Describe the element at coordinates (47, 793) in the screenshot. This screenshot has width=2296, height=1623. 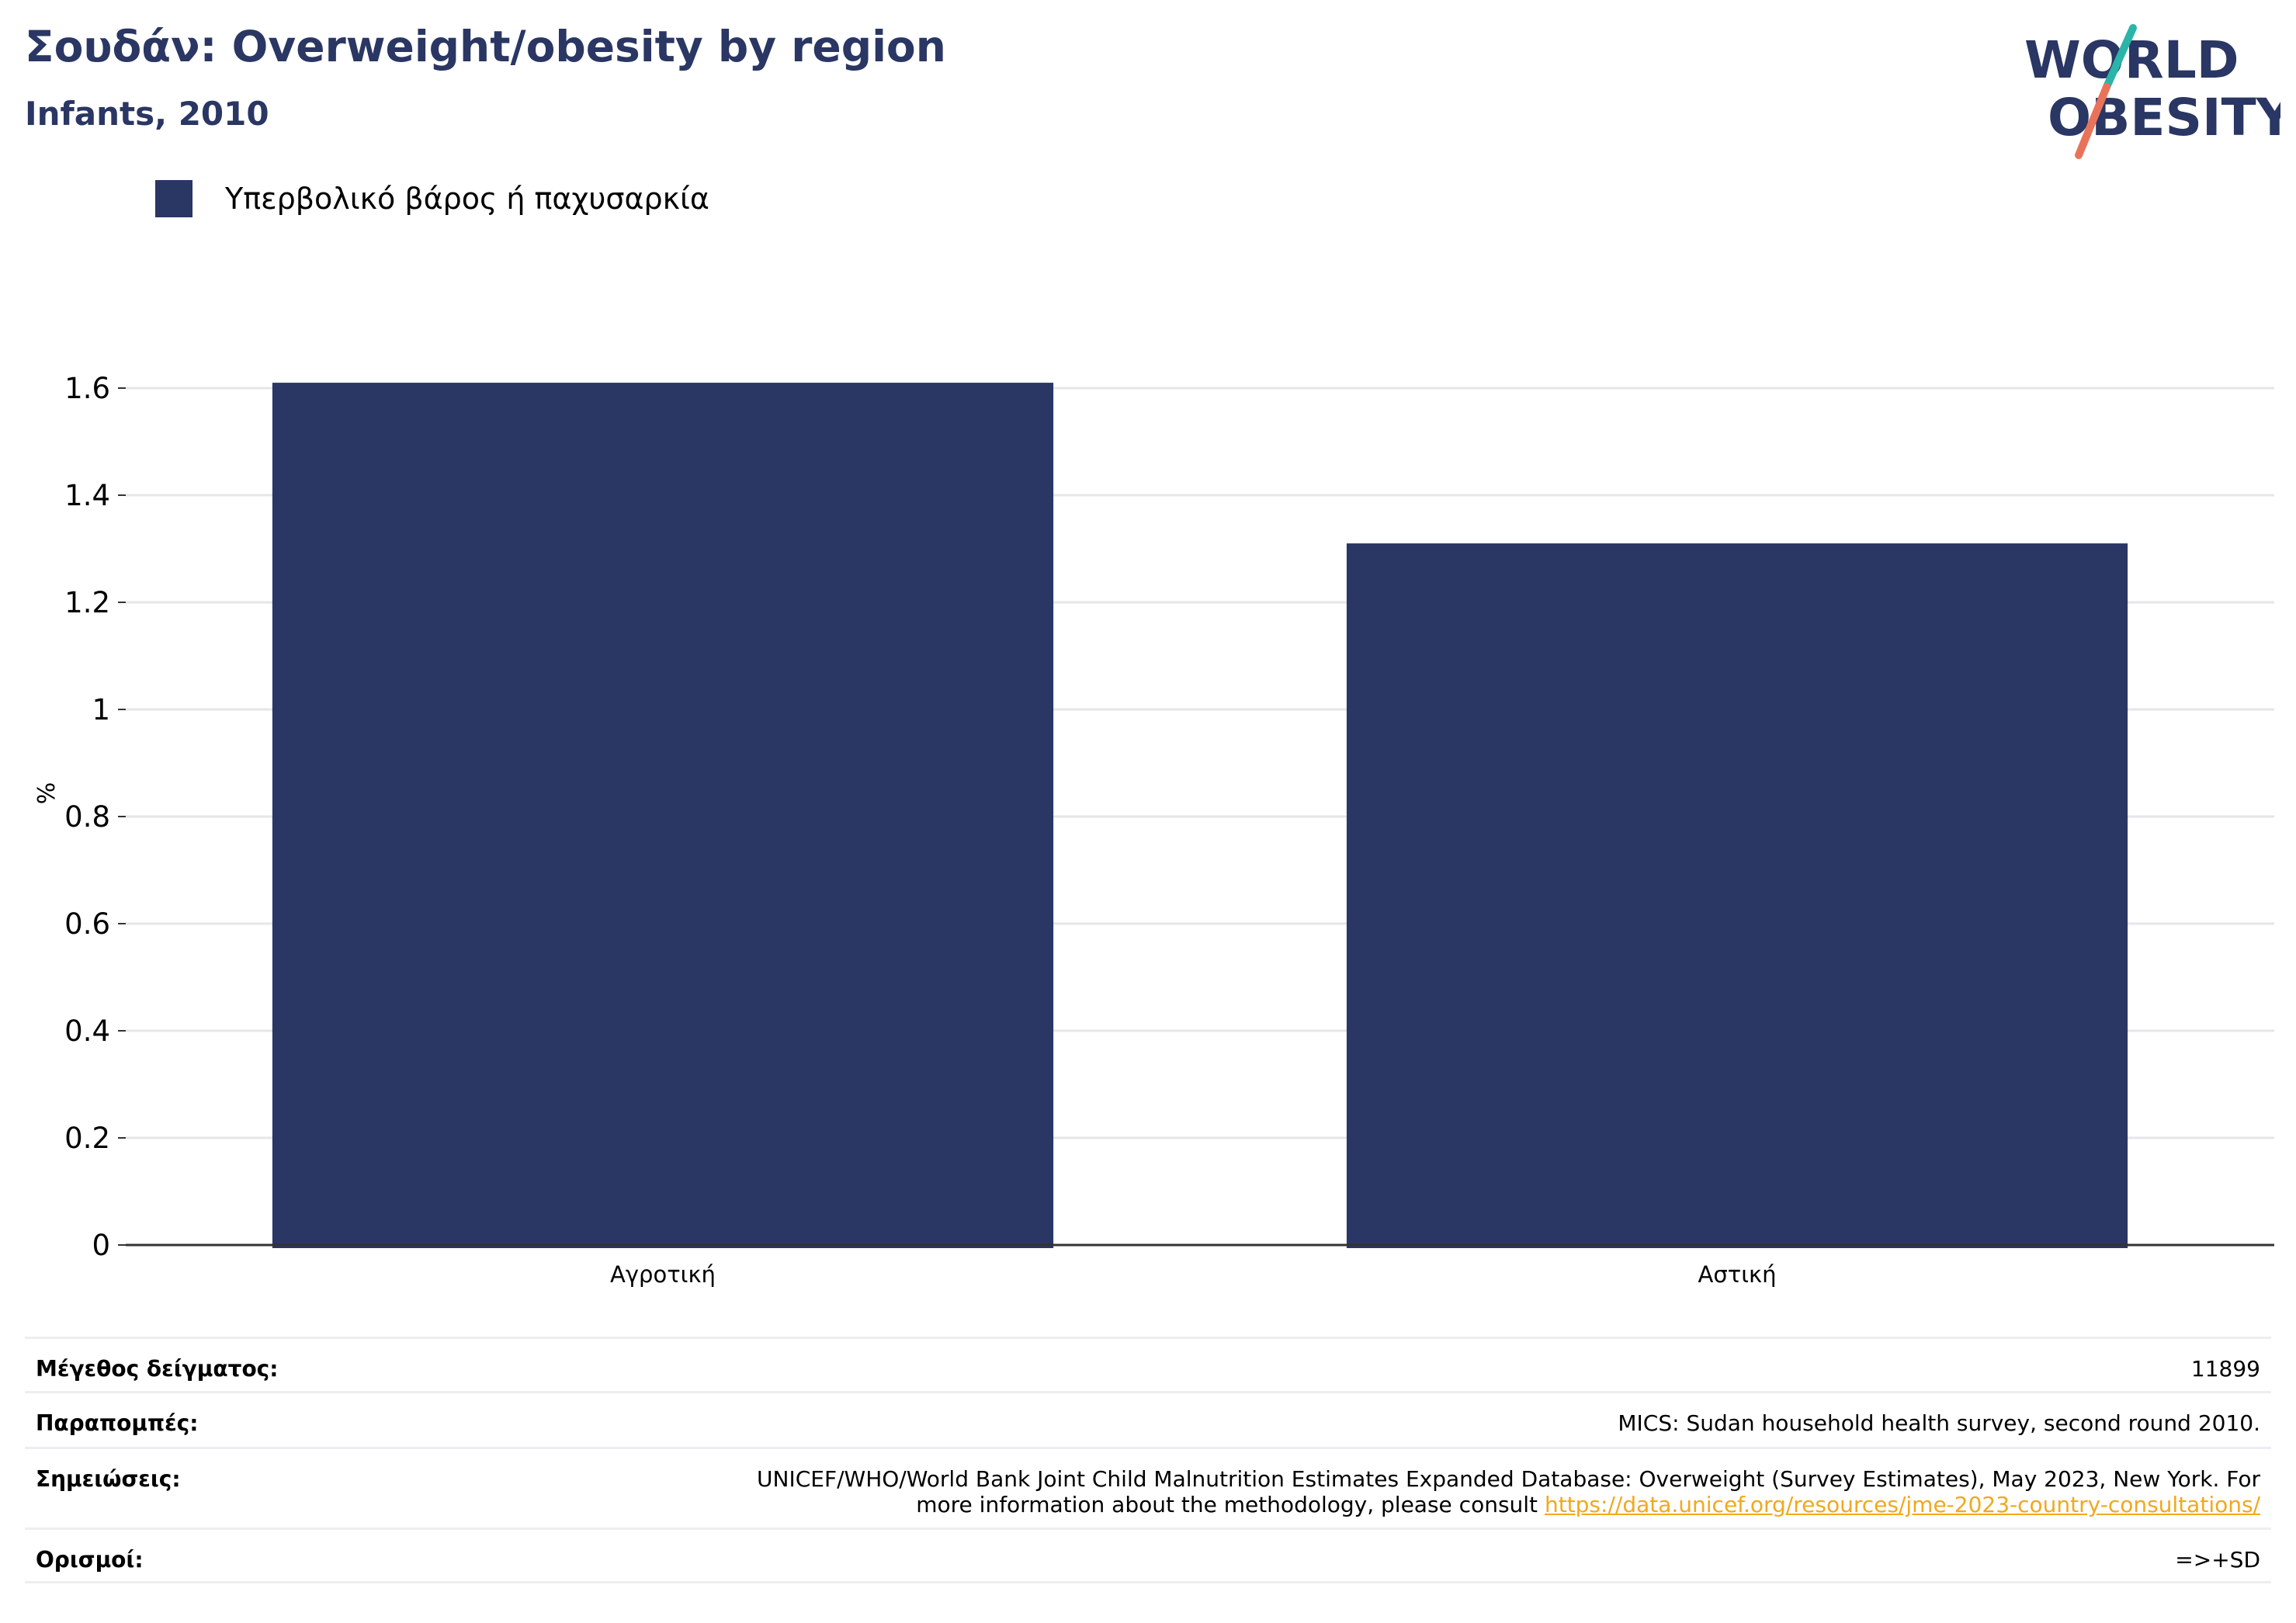
I see `y-axis-label: %` at that location.